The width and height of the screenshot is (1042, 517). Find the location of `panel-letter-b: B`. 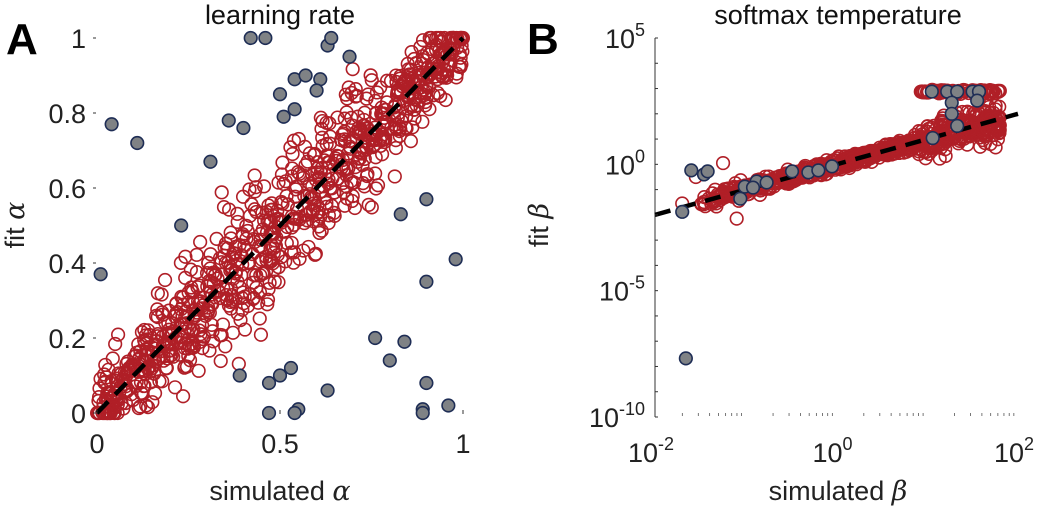

panel-letter-b: B is located at coordinates (543, 39).